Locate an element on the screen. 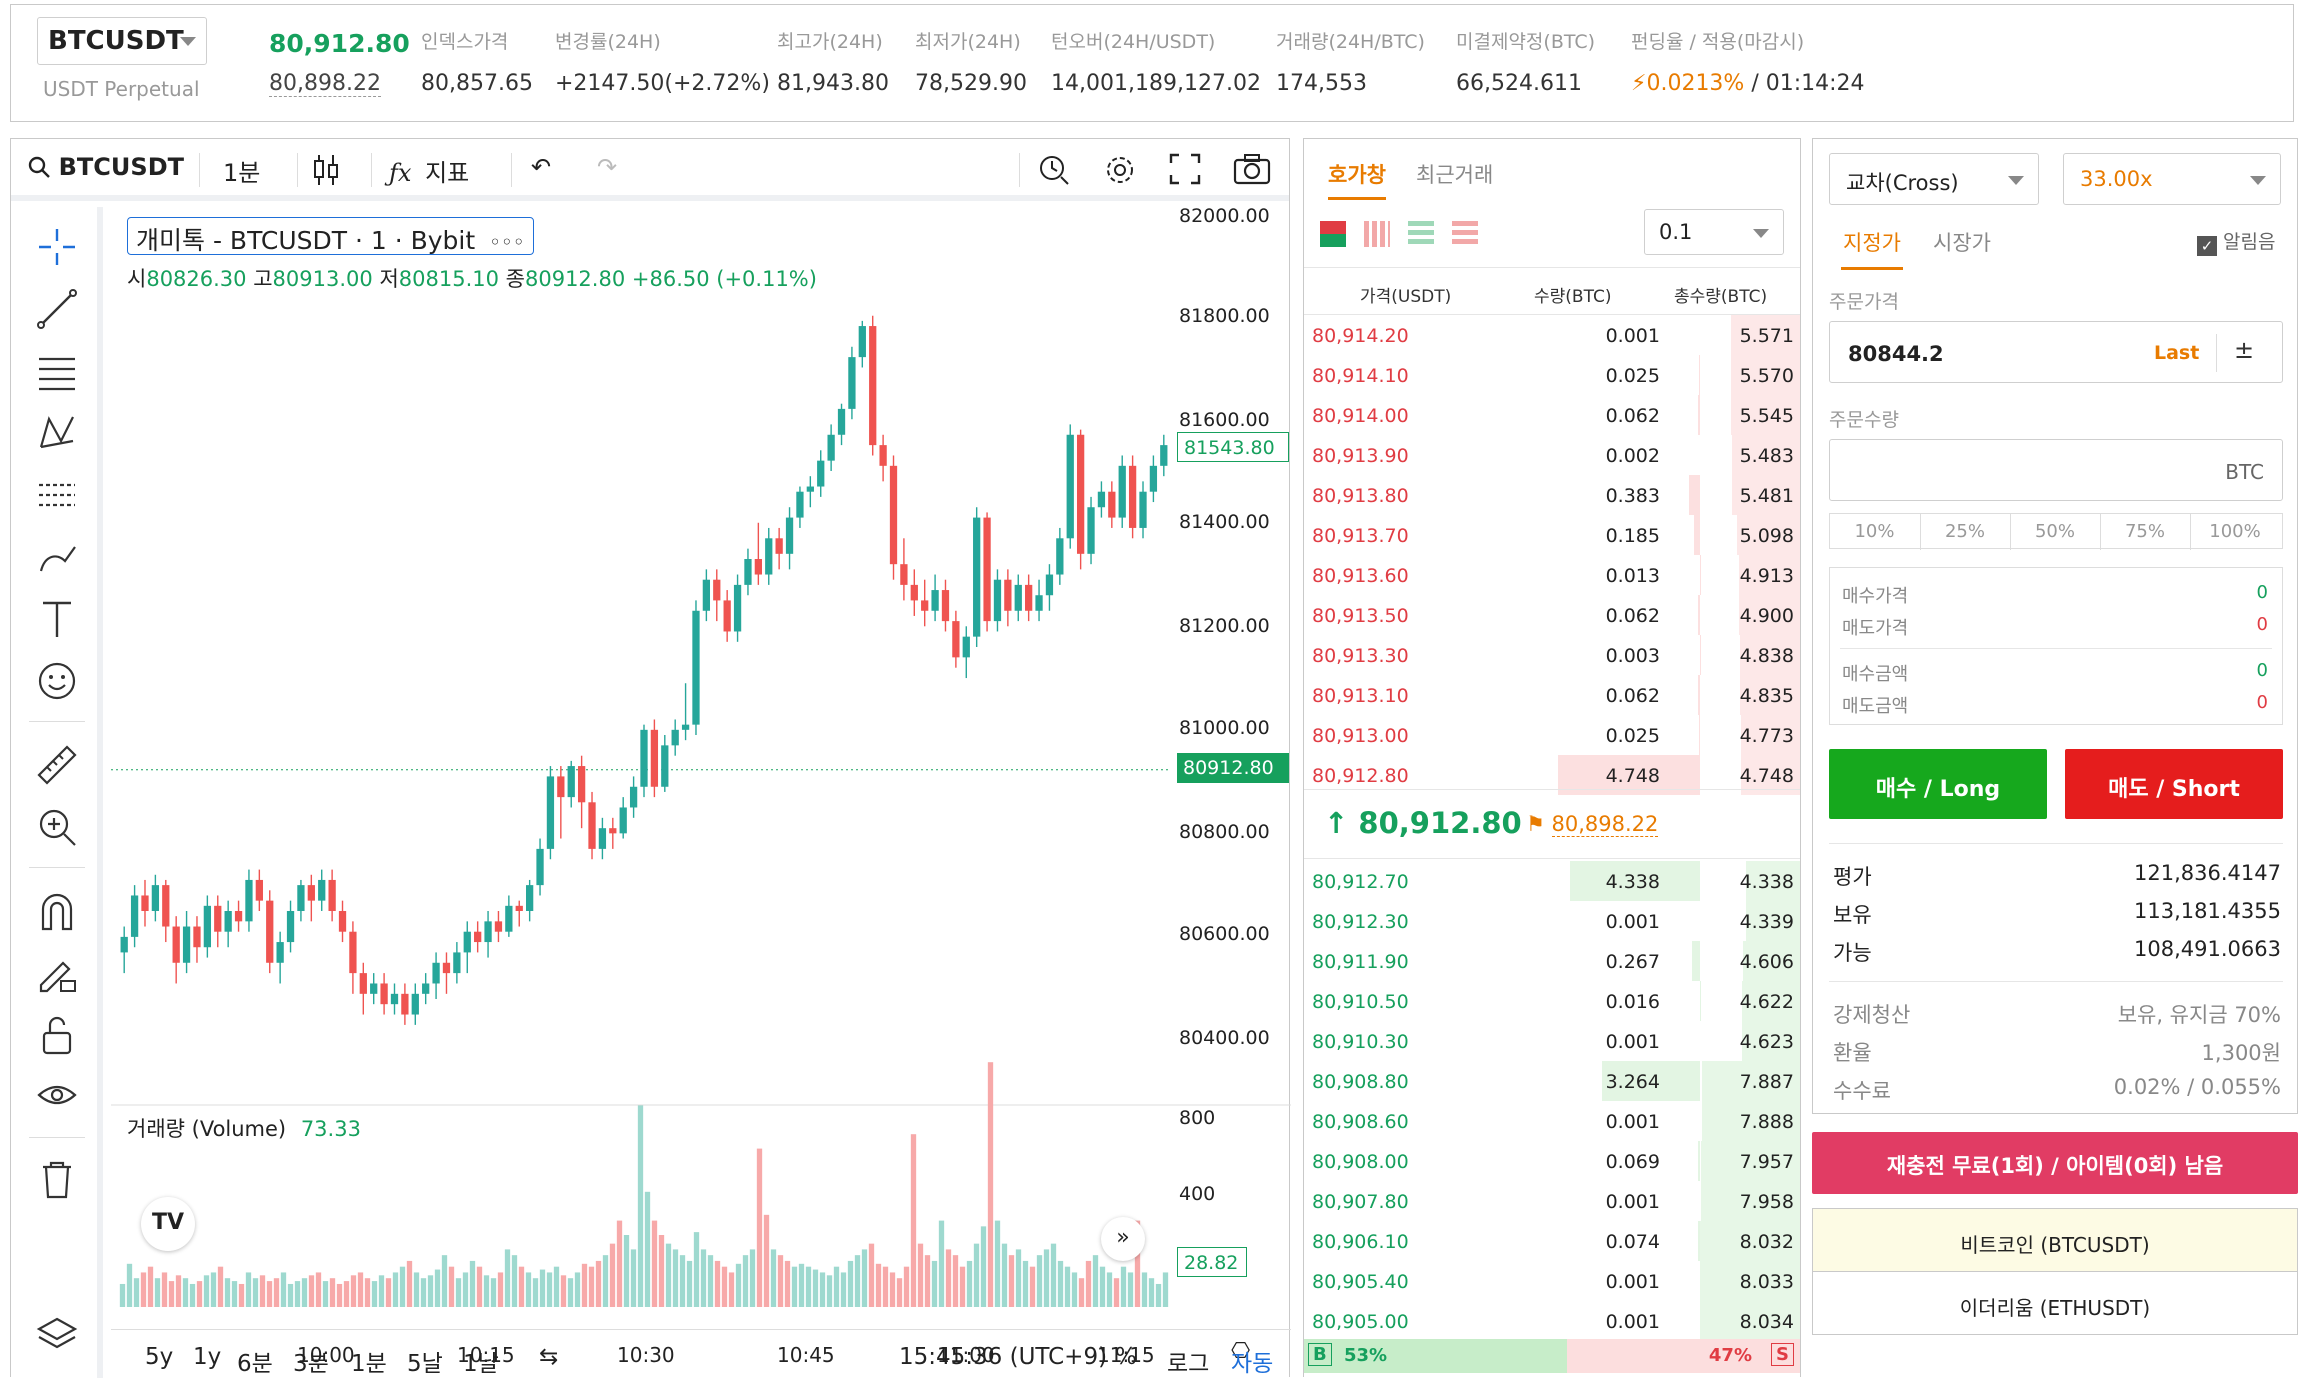  recharge-button: 재충전 무료(1회) / 아이템(0회) 남음 is located at coordinates (2055, 1163).